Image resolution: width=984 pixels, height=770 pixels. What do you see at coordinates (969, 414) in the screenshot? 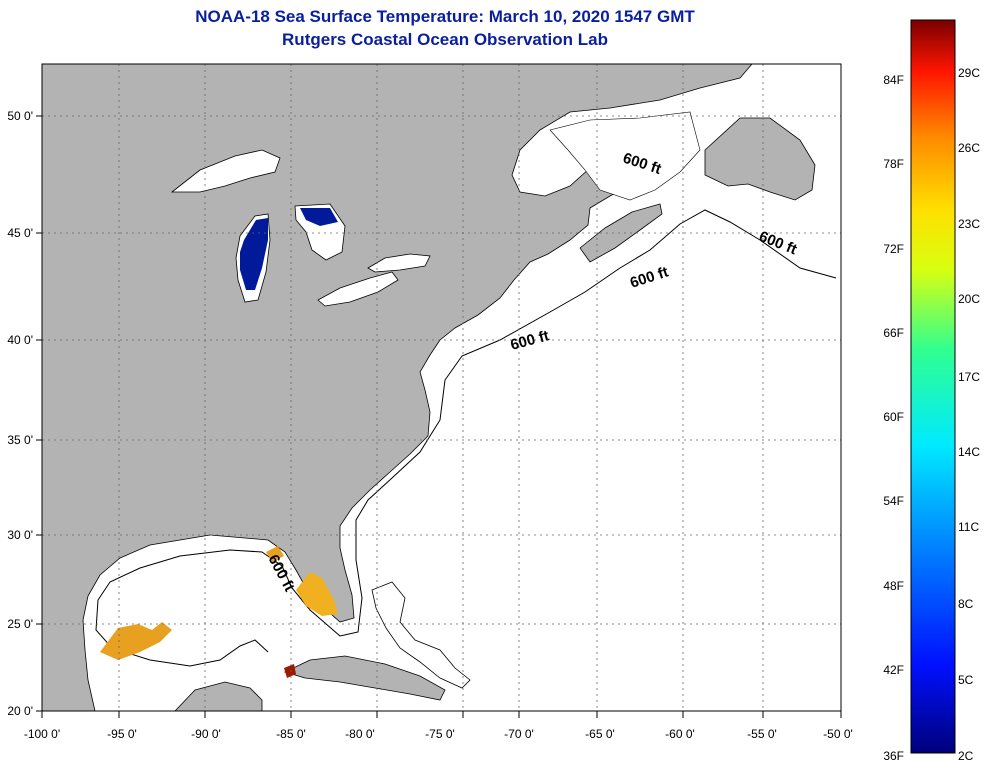
I see `colorbar-celsius-labels: 29C 26C 23C 20C 17C 14C 11C 8C 5C 2C` at bounding box center [969, 414].